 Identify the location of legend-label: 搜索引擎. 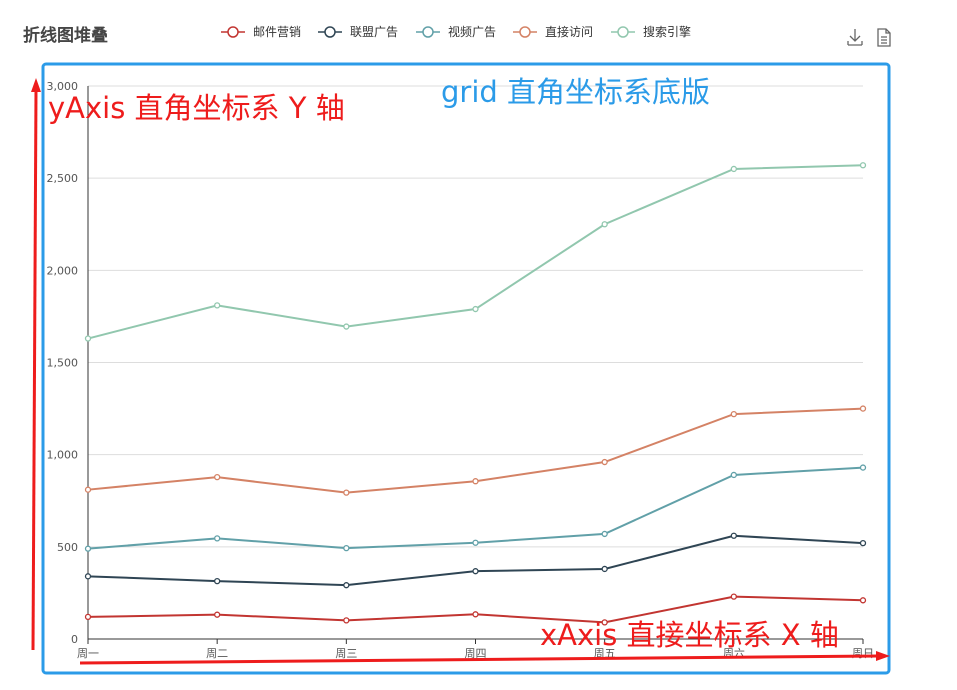
(667, 31).